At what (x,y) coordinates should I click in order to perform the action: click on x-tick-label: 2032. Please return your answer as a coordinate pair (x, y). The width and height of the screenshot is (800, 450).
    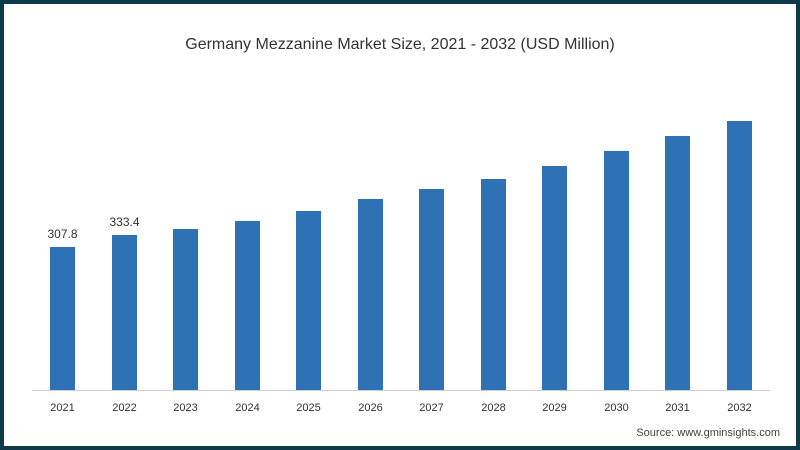
    Looking at the image, I should click on (739, 408).